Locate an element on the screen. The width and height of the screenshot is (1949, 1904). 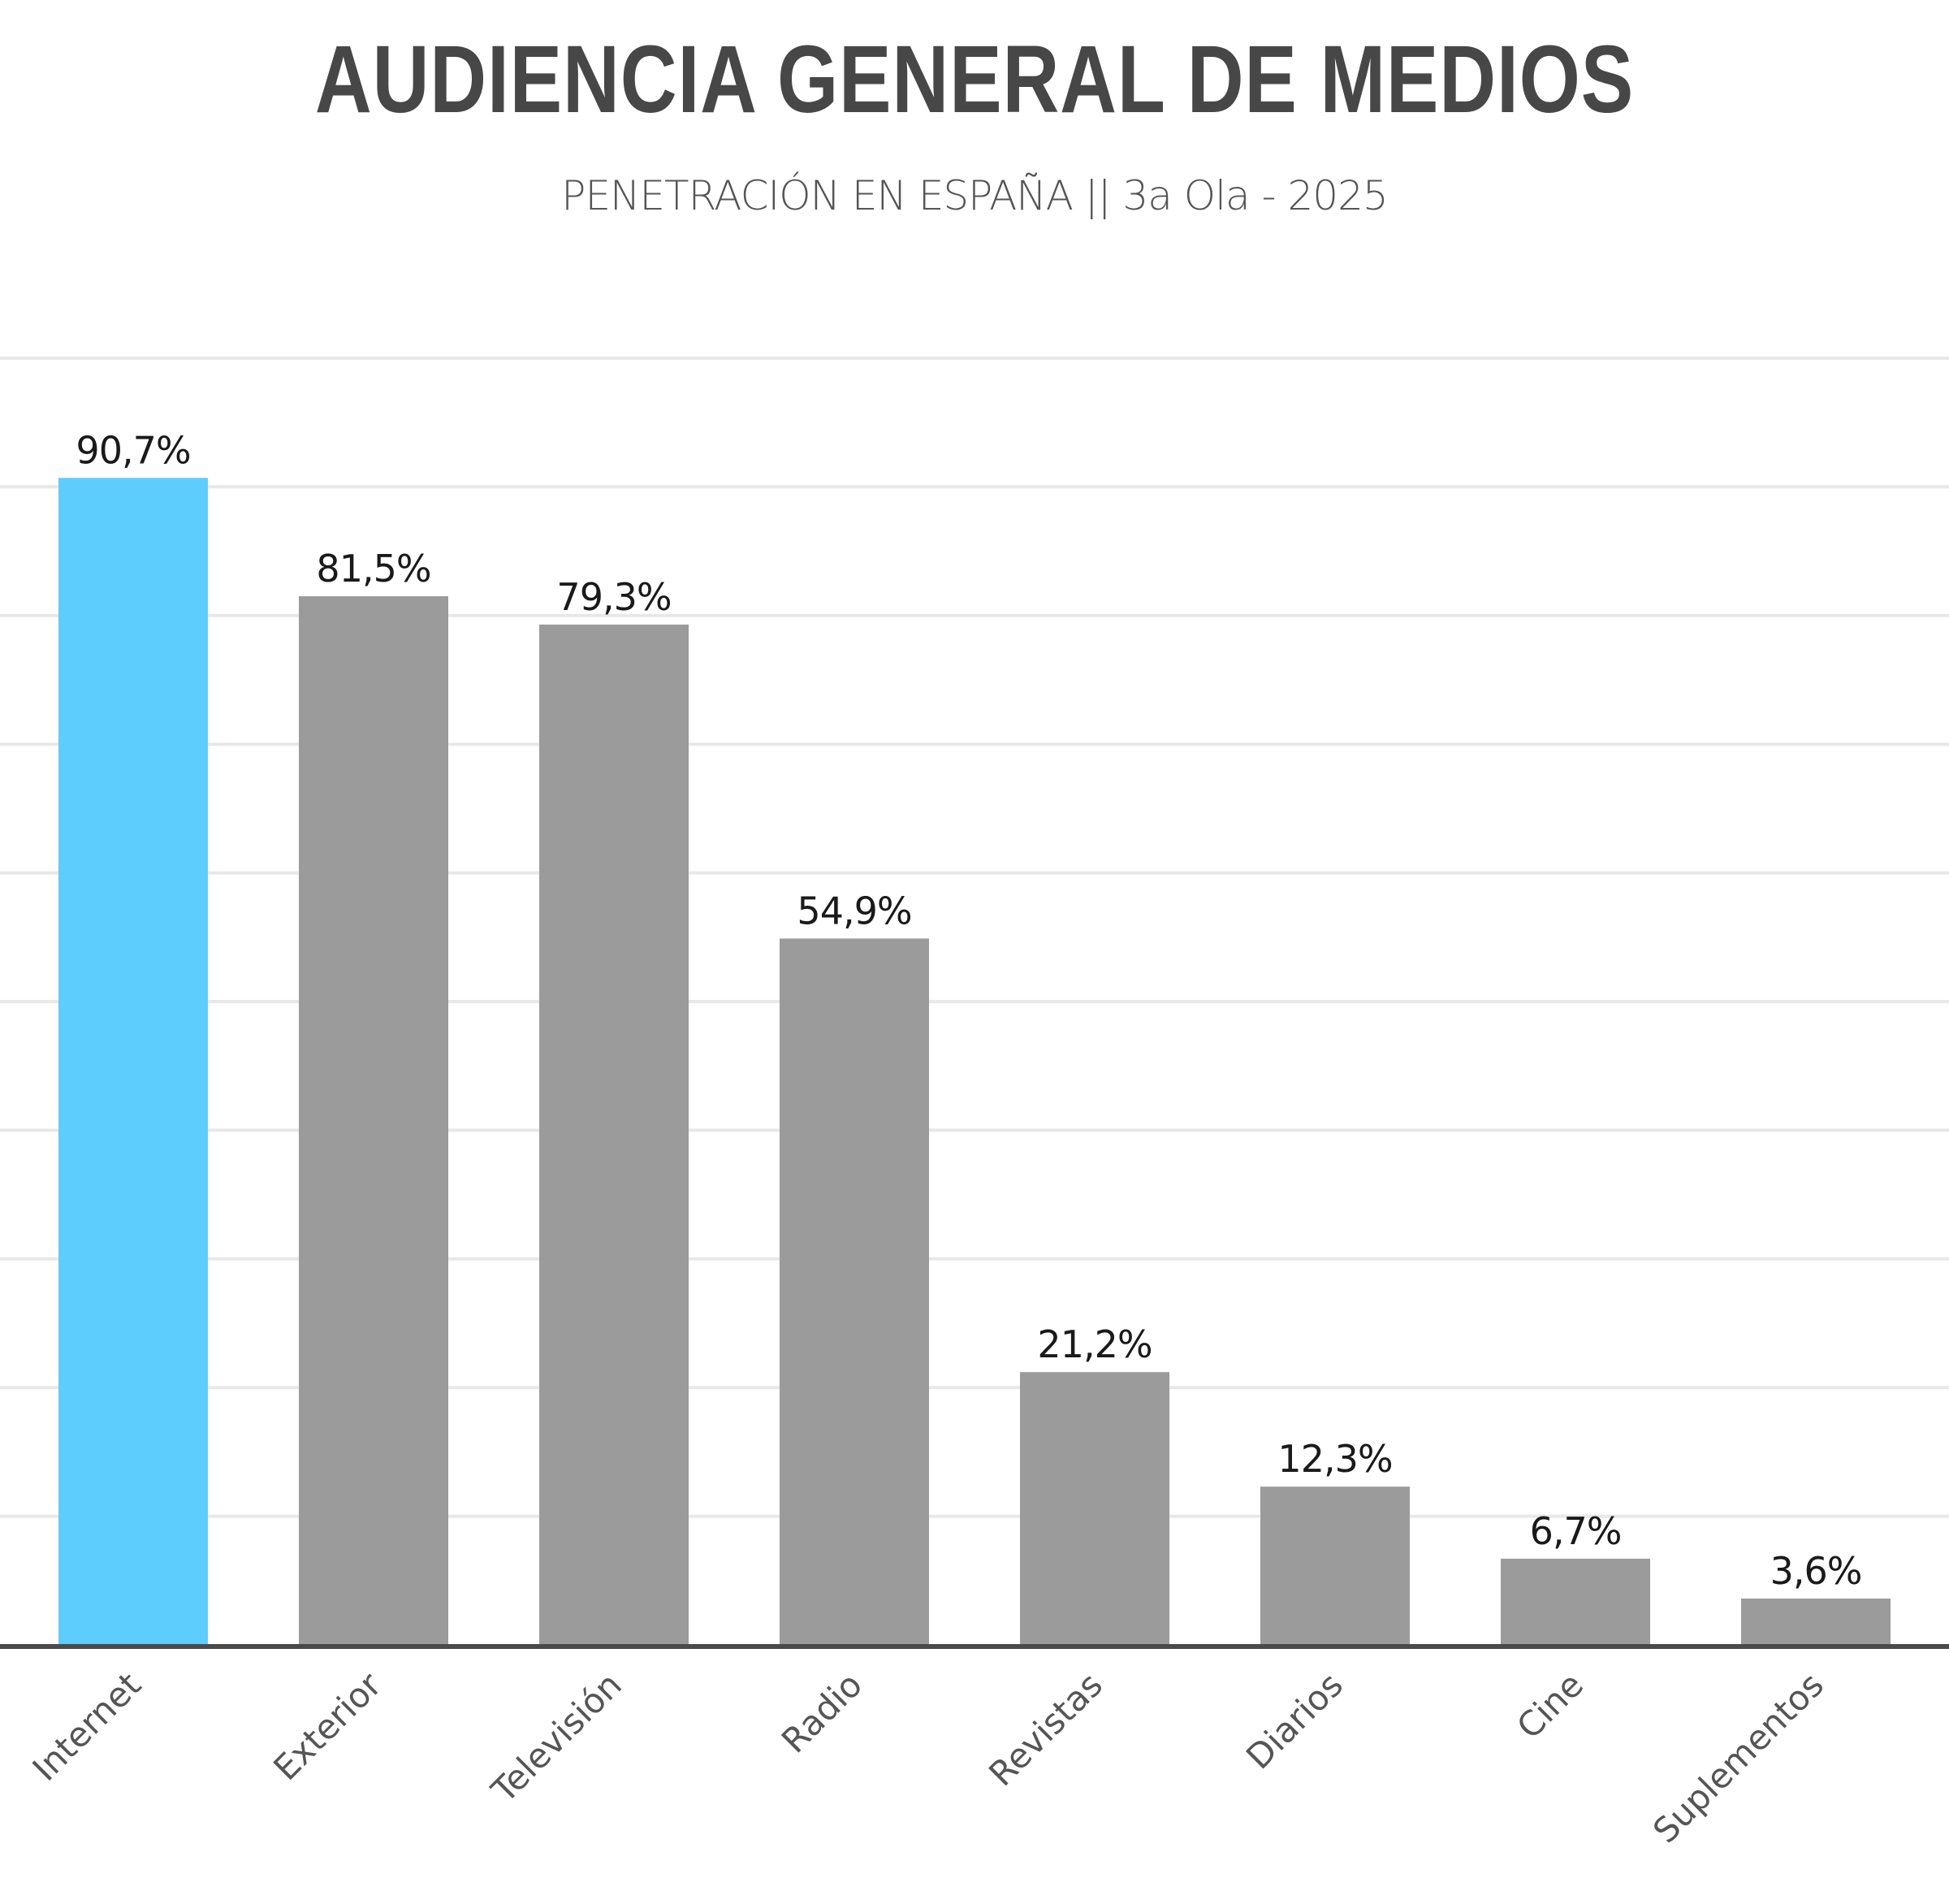
value-label: 21,2% is located at coordinates (1094, 1344).